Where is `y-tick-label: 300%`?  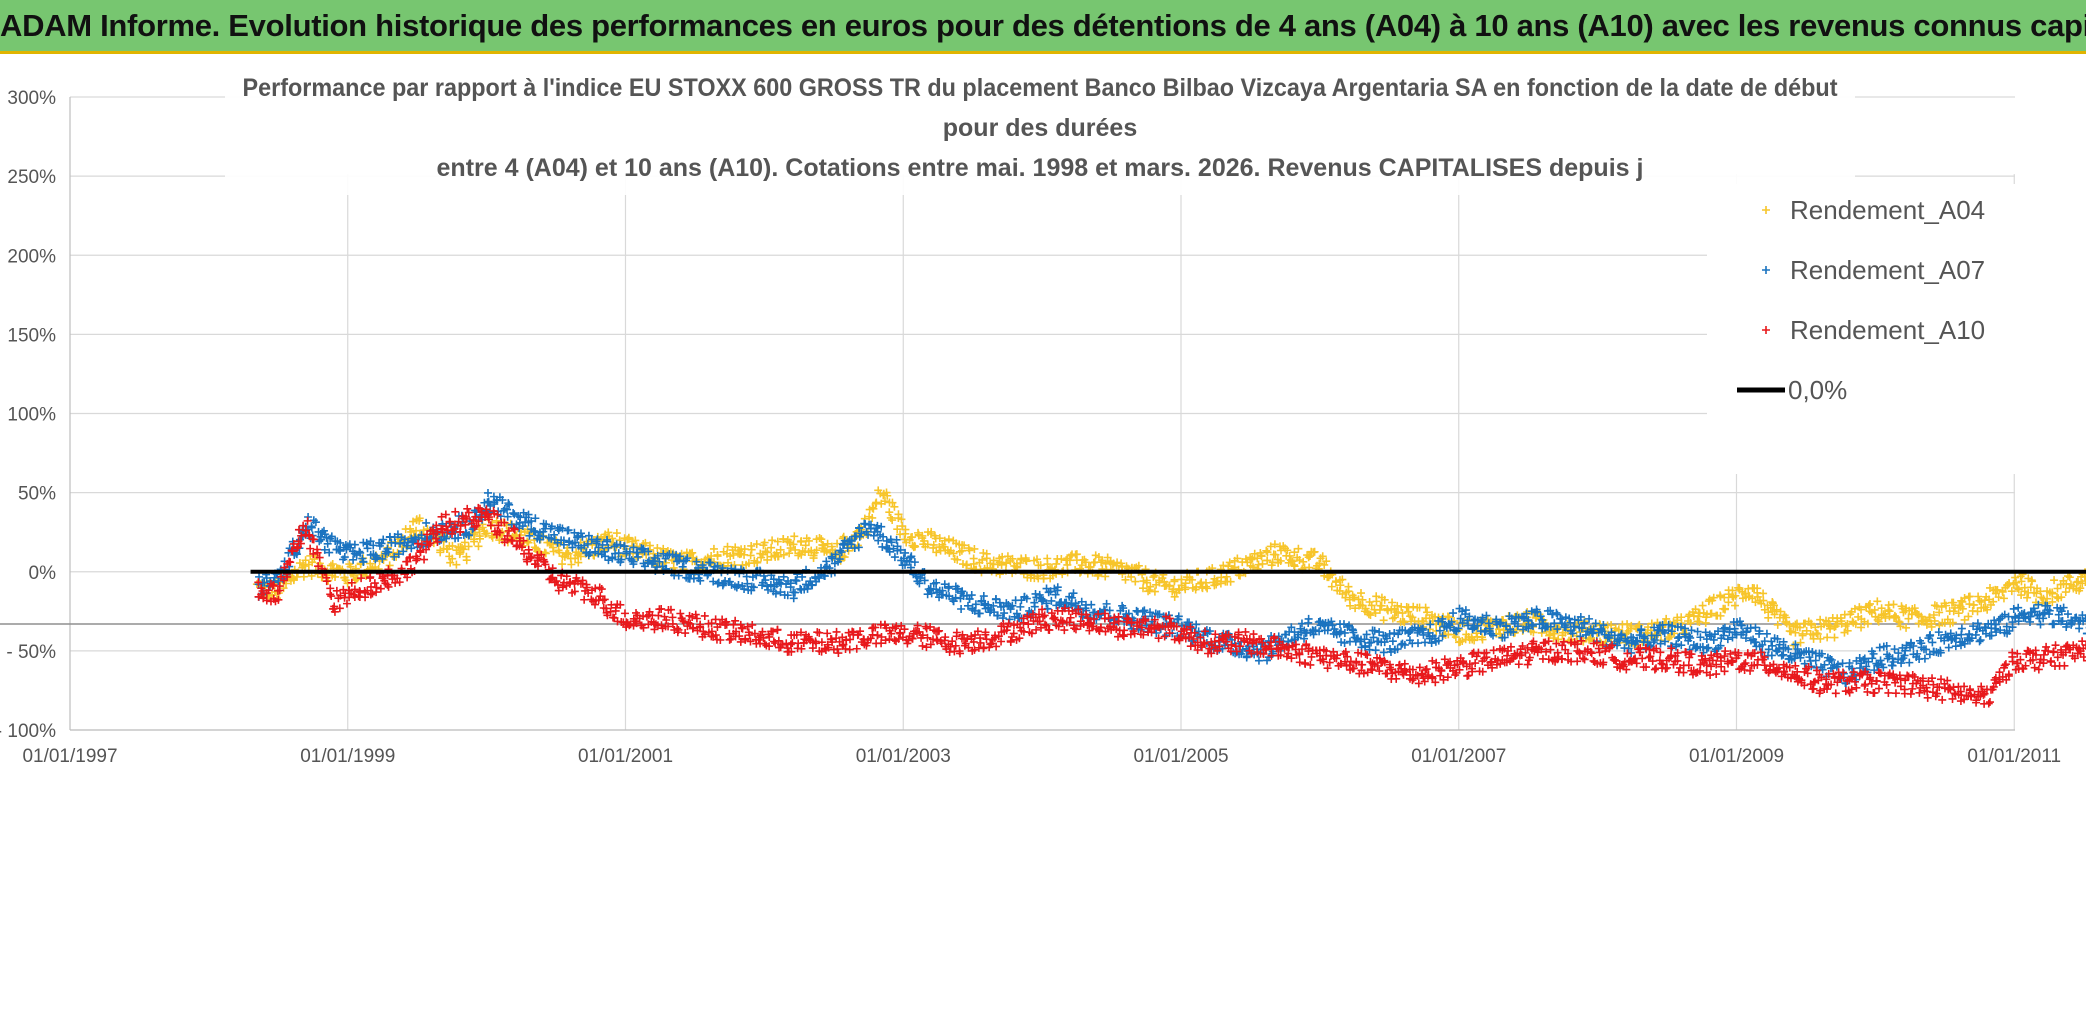 y-tick-label: 300% is located at coordinates (31, 98).